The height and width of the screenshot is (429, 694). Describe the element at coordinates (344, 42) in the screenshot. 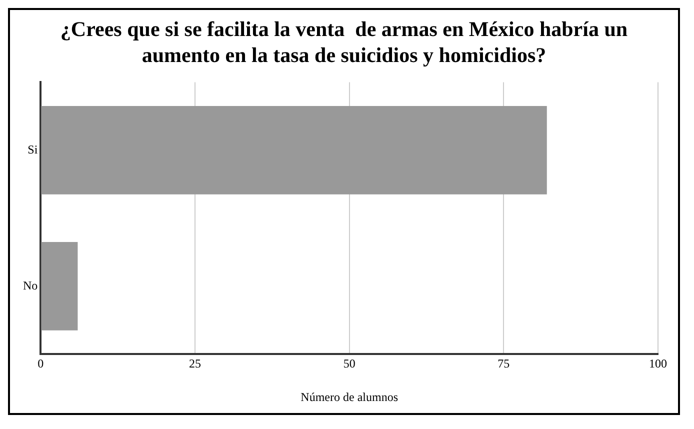

I see `chart-title: ¿Crees que si se facilita la venta de armas en México habría un aumento en la tasa de suicidios y homicidios?` at that location.